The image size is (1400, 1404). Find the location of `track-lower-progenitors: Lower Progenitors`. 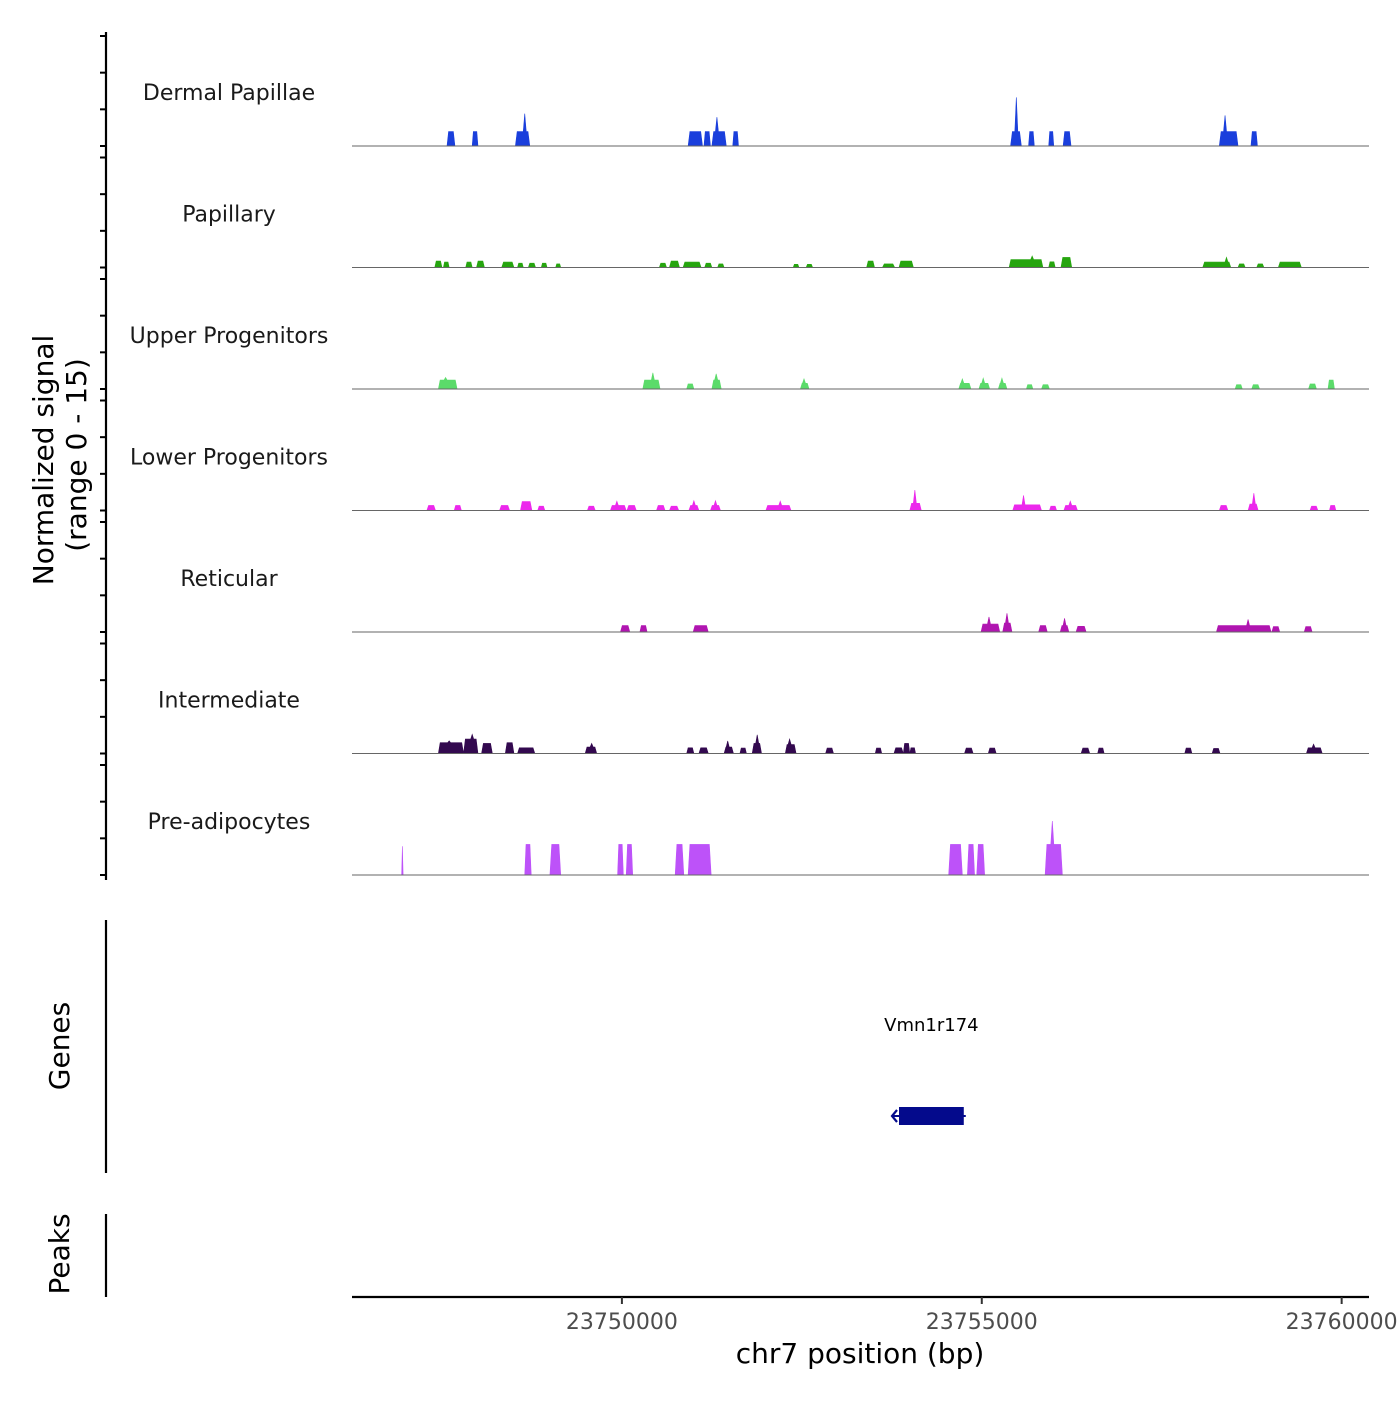

track-lower-progenitors: Lower Progenitors is located at coordinates (749, 478).